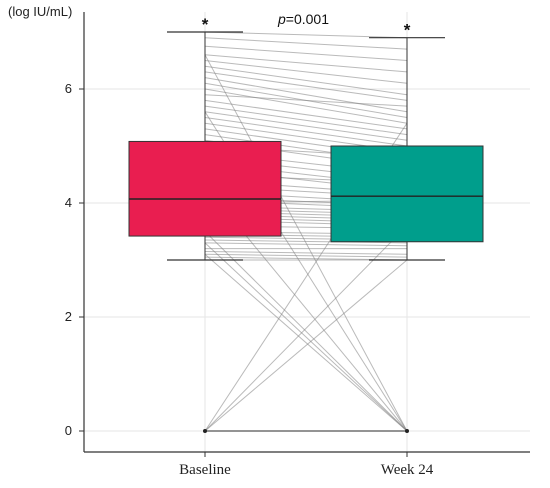  I want to click on y-tick-label: 2, so click(68, 316).